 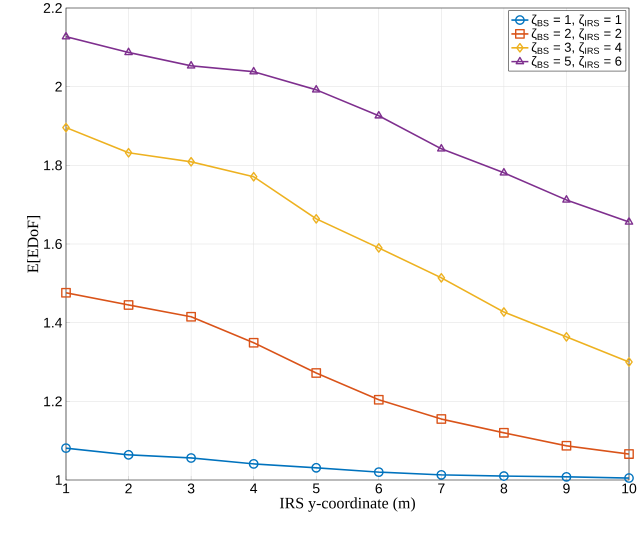 I want to click on y-tick-label: 2.2, so click(x=53, y=8).